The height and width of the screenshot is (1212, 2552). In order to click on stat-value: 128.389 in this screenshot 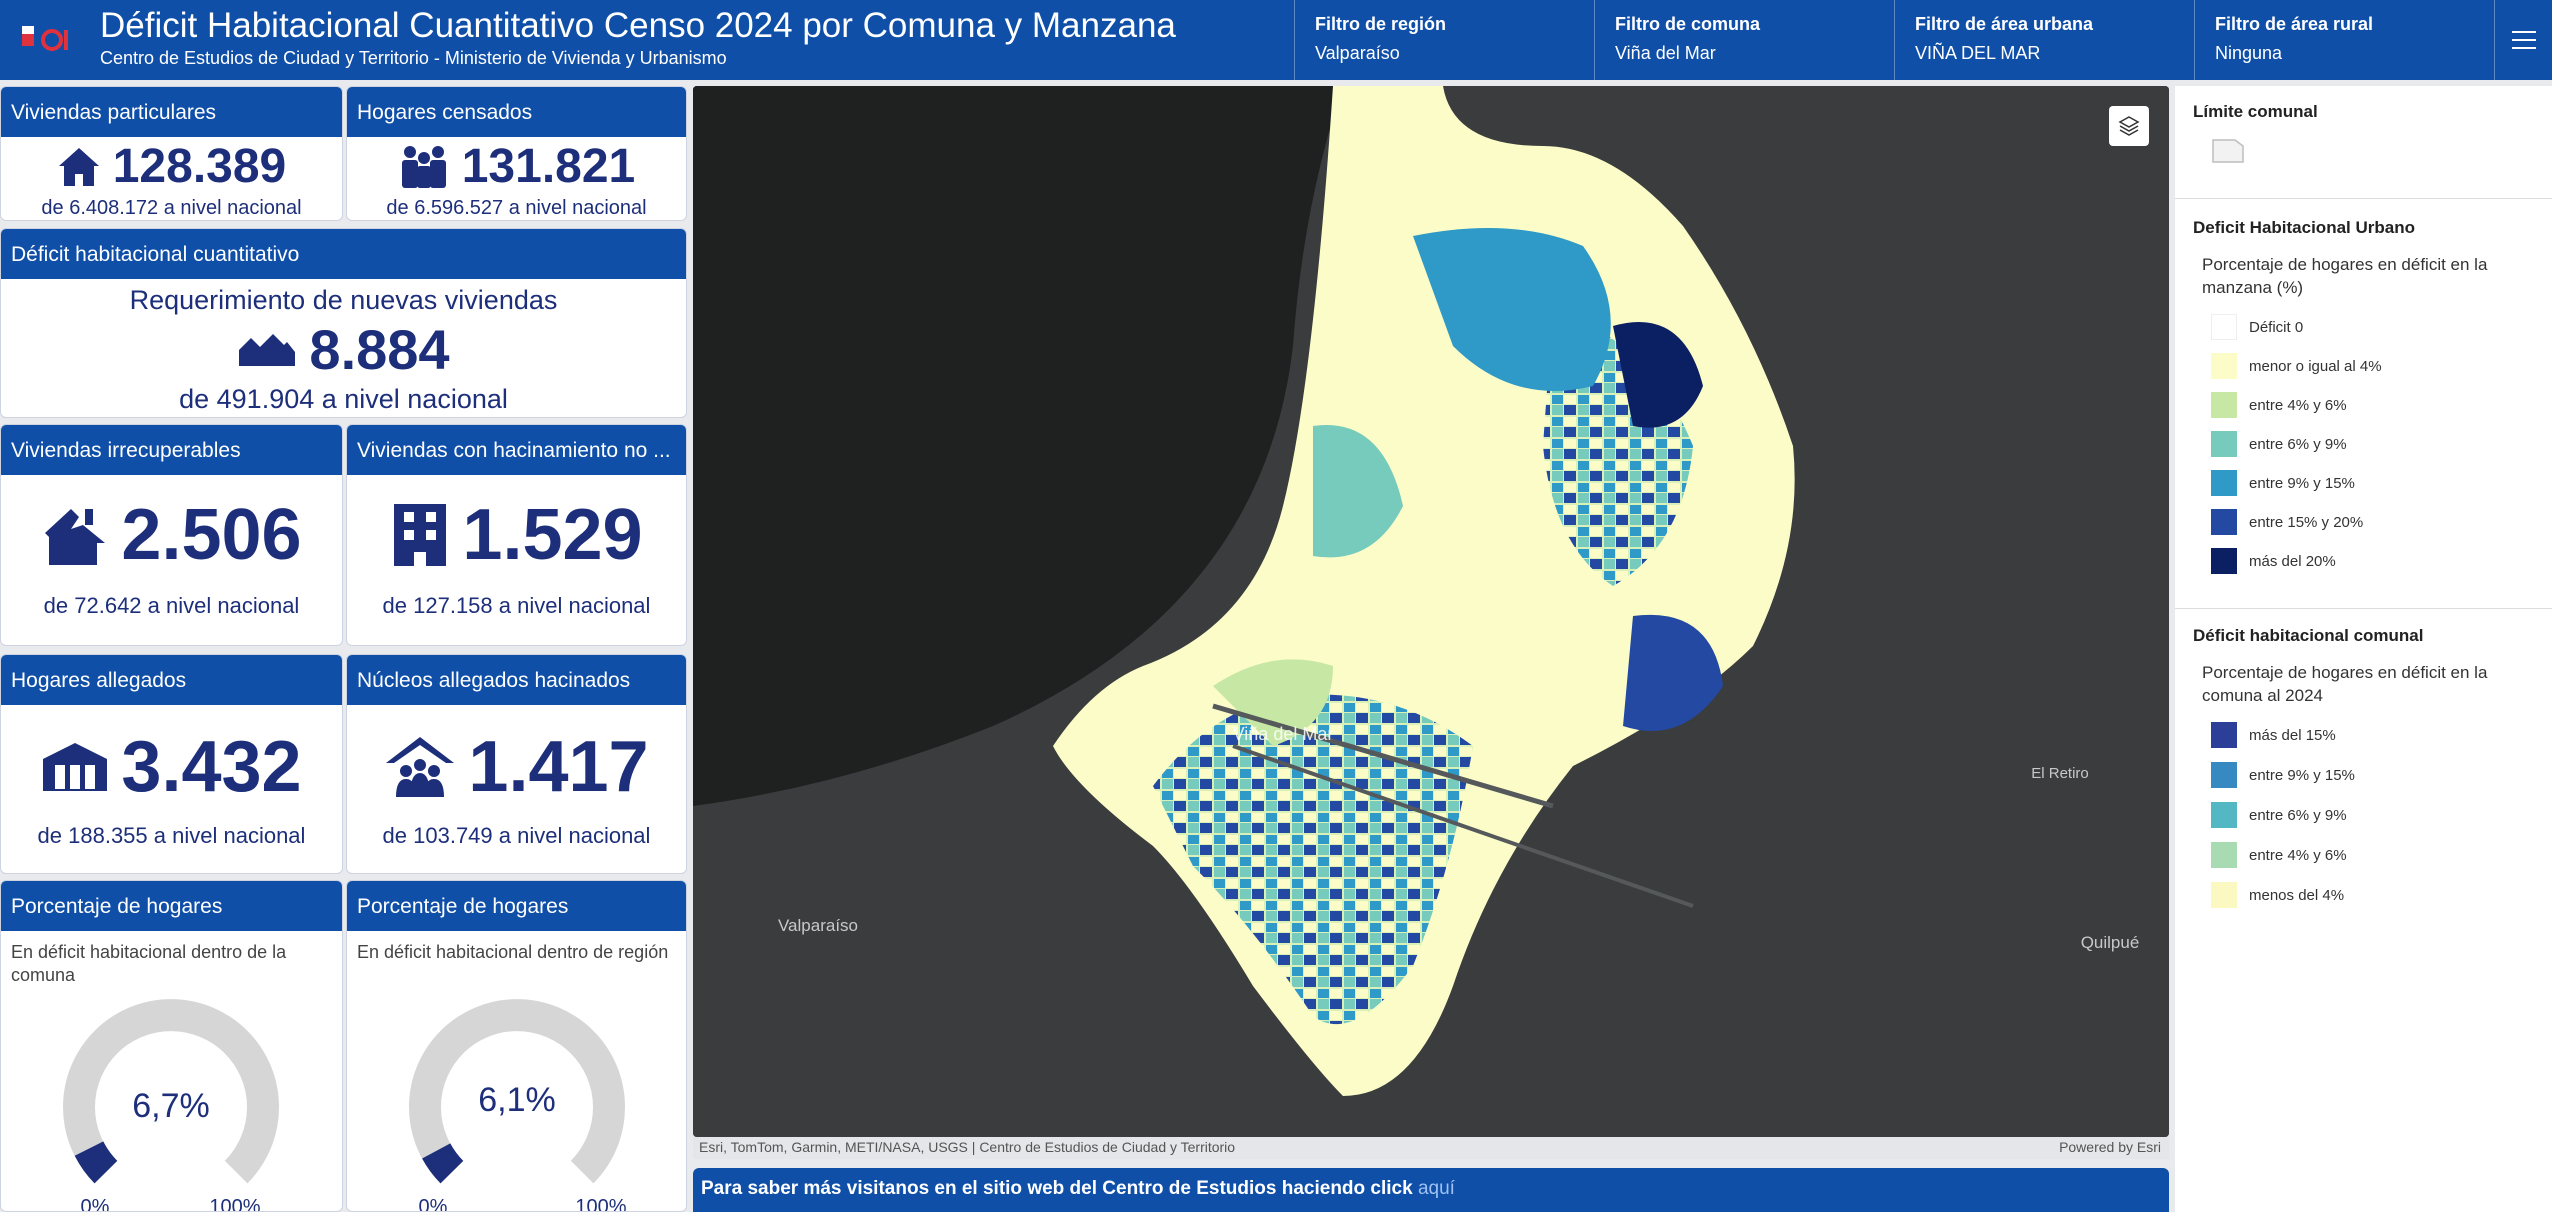, I will do `click(199, 166)`.